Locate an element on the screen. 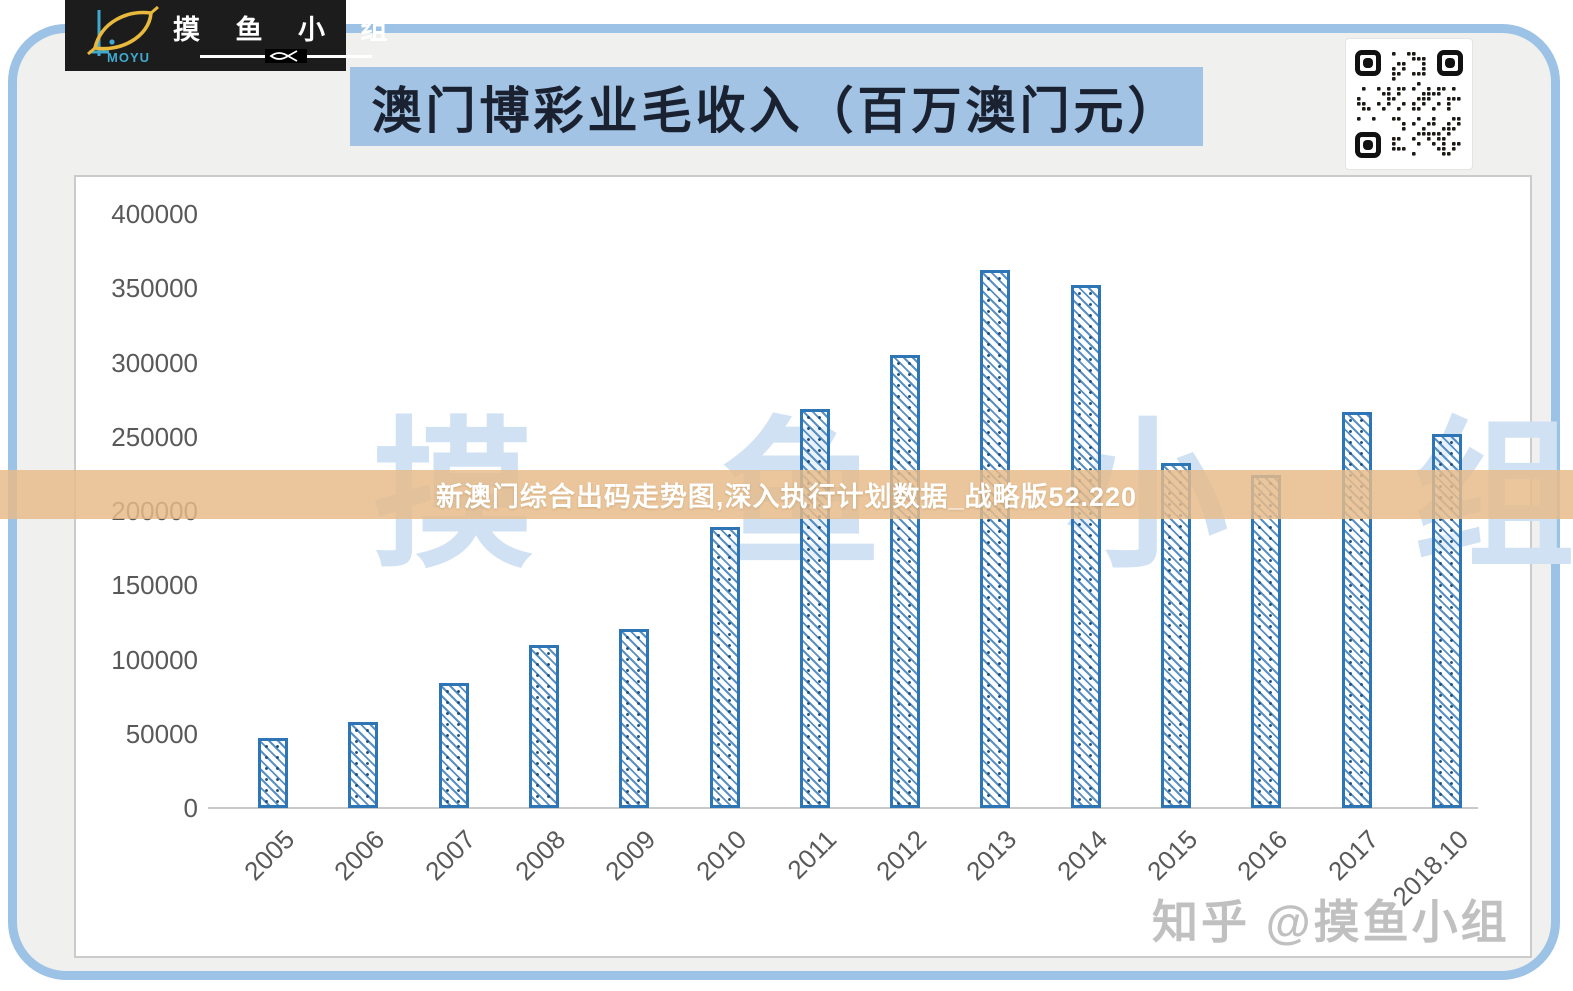 The width and height of the screenshot is (1573, 991). bar-2007 is located at coordinates (454, 745).